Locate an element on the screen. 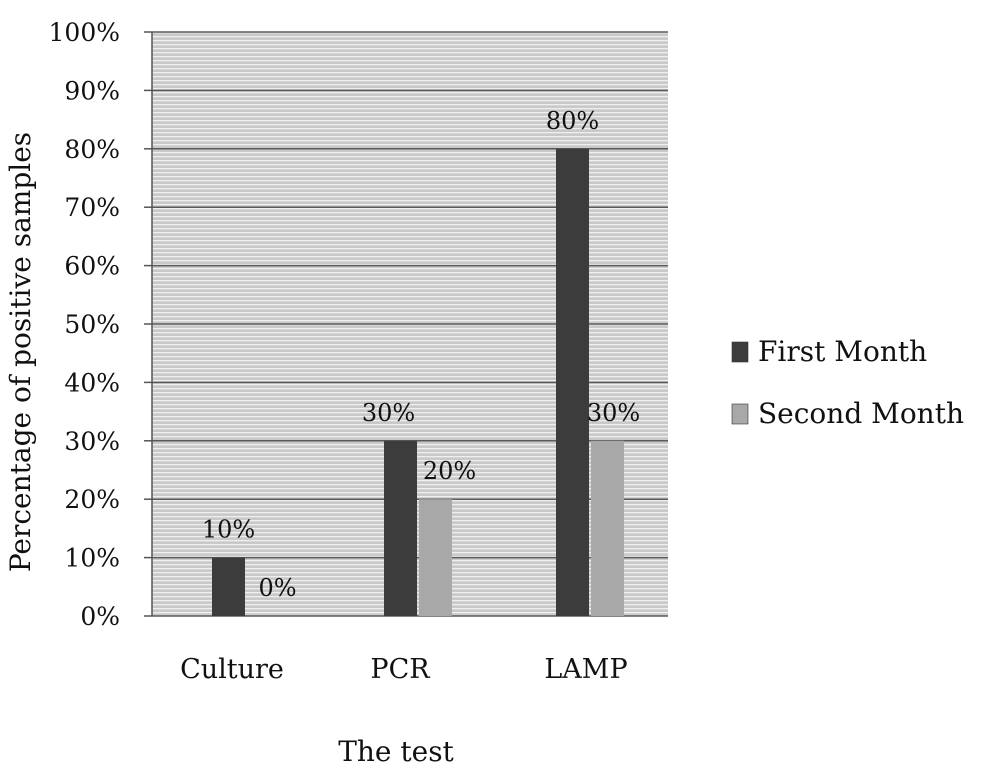 The height and width of the screenshot is (771, 1000). data-label-lamp-second-month: 30% is located at coordinates (613, 413).